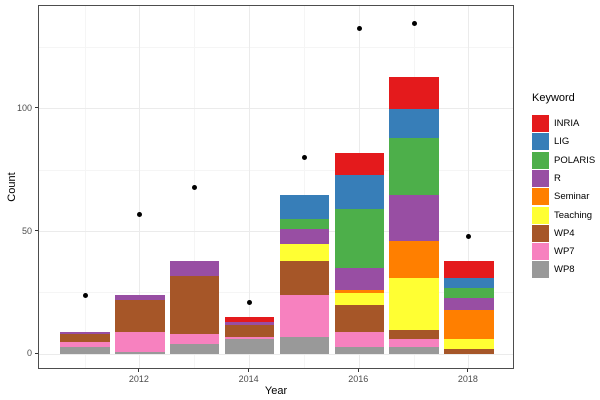 This screenshot has height=400, width=600. What do you see at coordinates (575, 160) in the screenshot?
I see `legend-label: POLARIS` at bounding box center [575, 160].